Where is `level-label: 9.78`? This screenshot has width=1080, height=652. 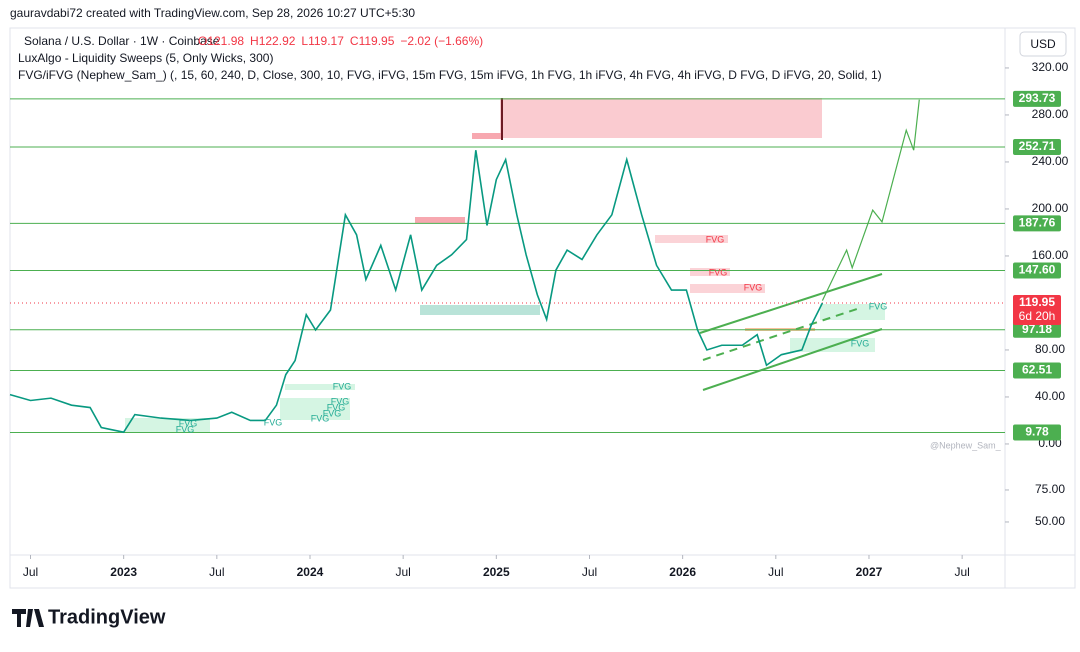 level-label: 9.78 is located at coordinates (1037, 432).